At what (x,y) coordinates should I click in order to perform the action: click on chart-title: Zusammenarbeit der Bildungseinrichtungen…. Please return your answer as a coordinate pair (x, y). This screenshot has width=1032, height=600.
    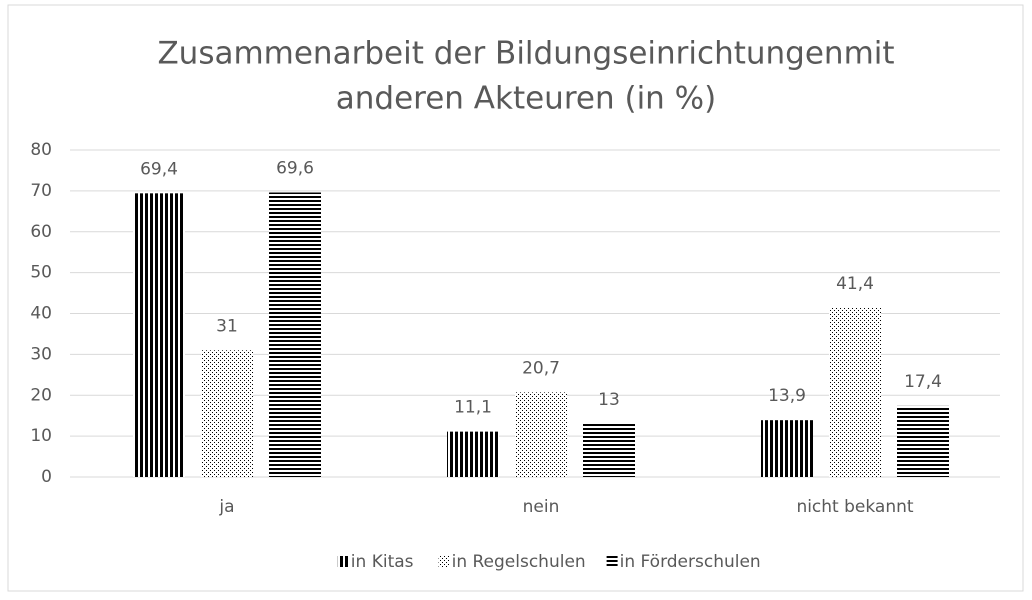
    Looking at the image, I should click on (525, 54).